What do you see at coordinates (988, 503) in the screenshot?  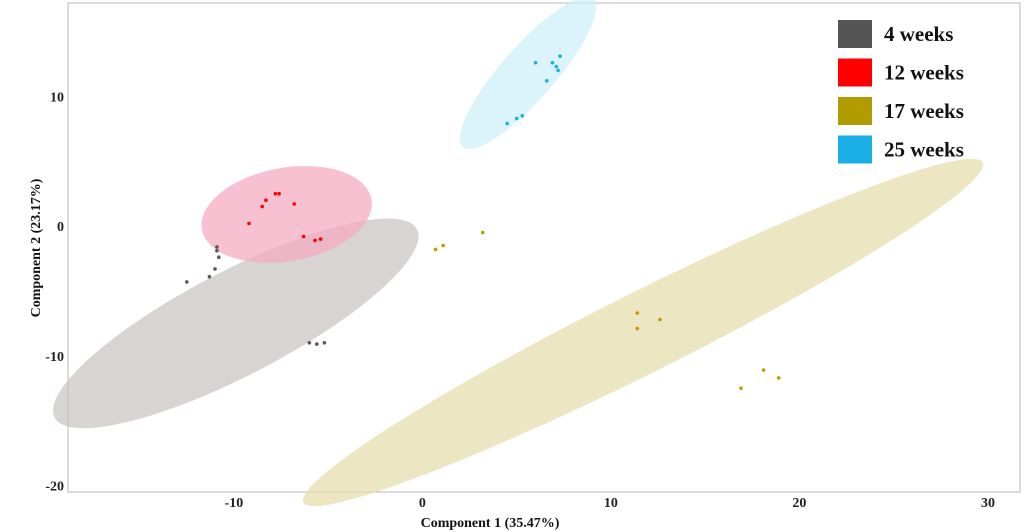 I see `x-tick-label: 30` at bounding box center [988, 503].